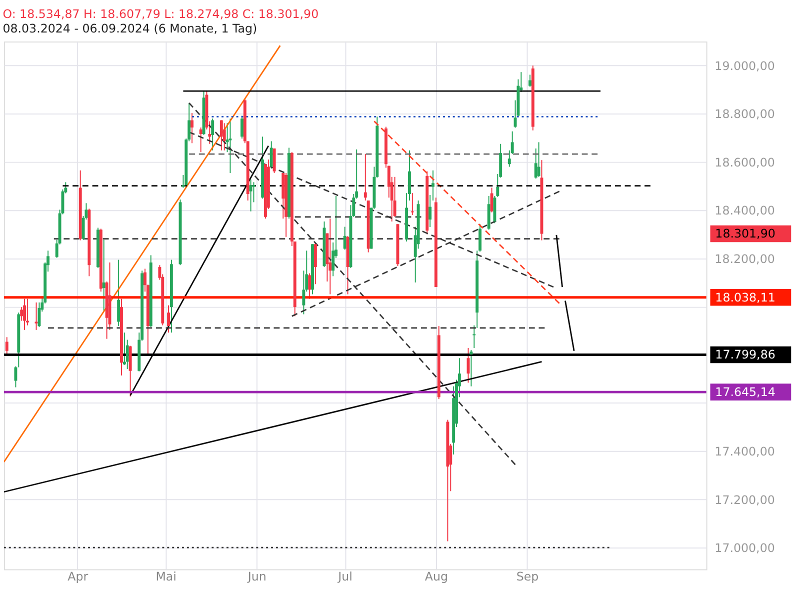 The width and height of the screenshot is (800, 600). I want to click on x-tick-label: Jun, so click(256, 577).